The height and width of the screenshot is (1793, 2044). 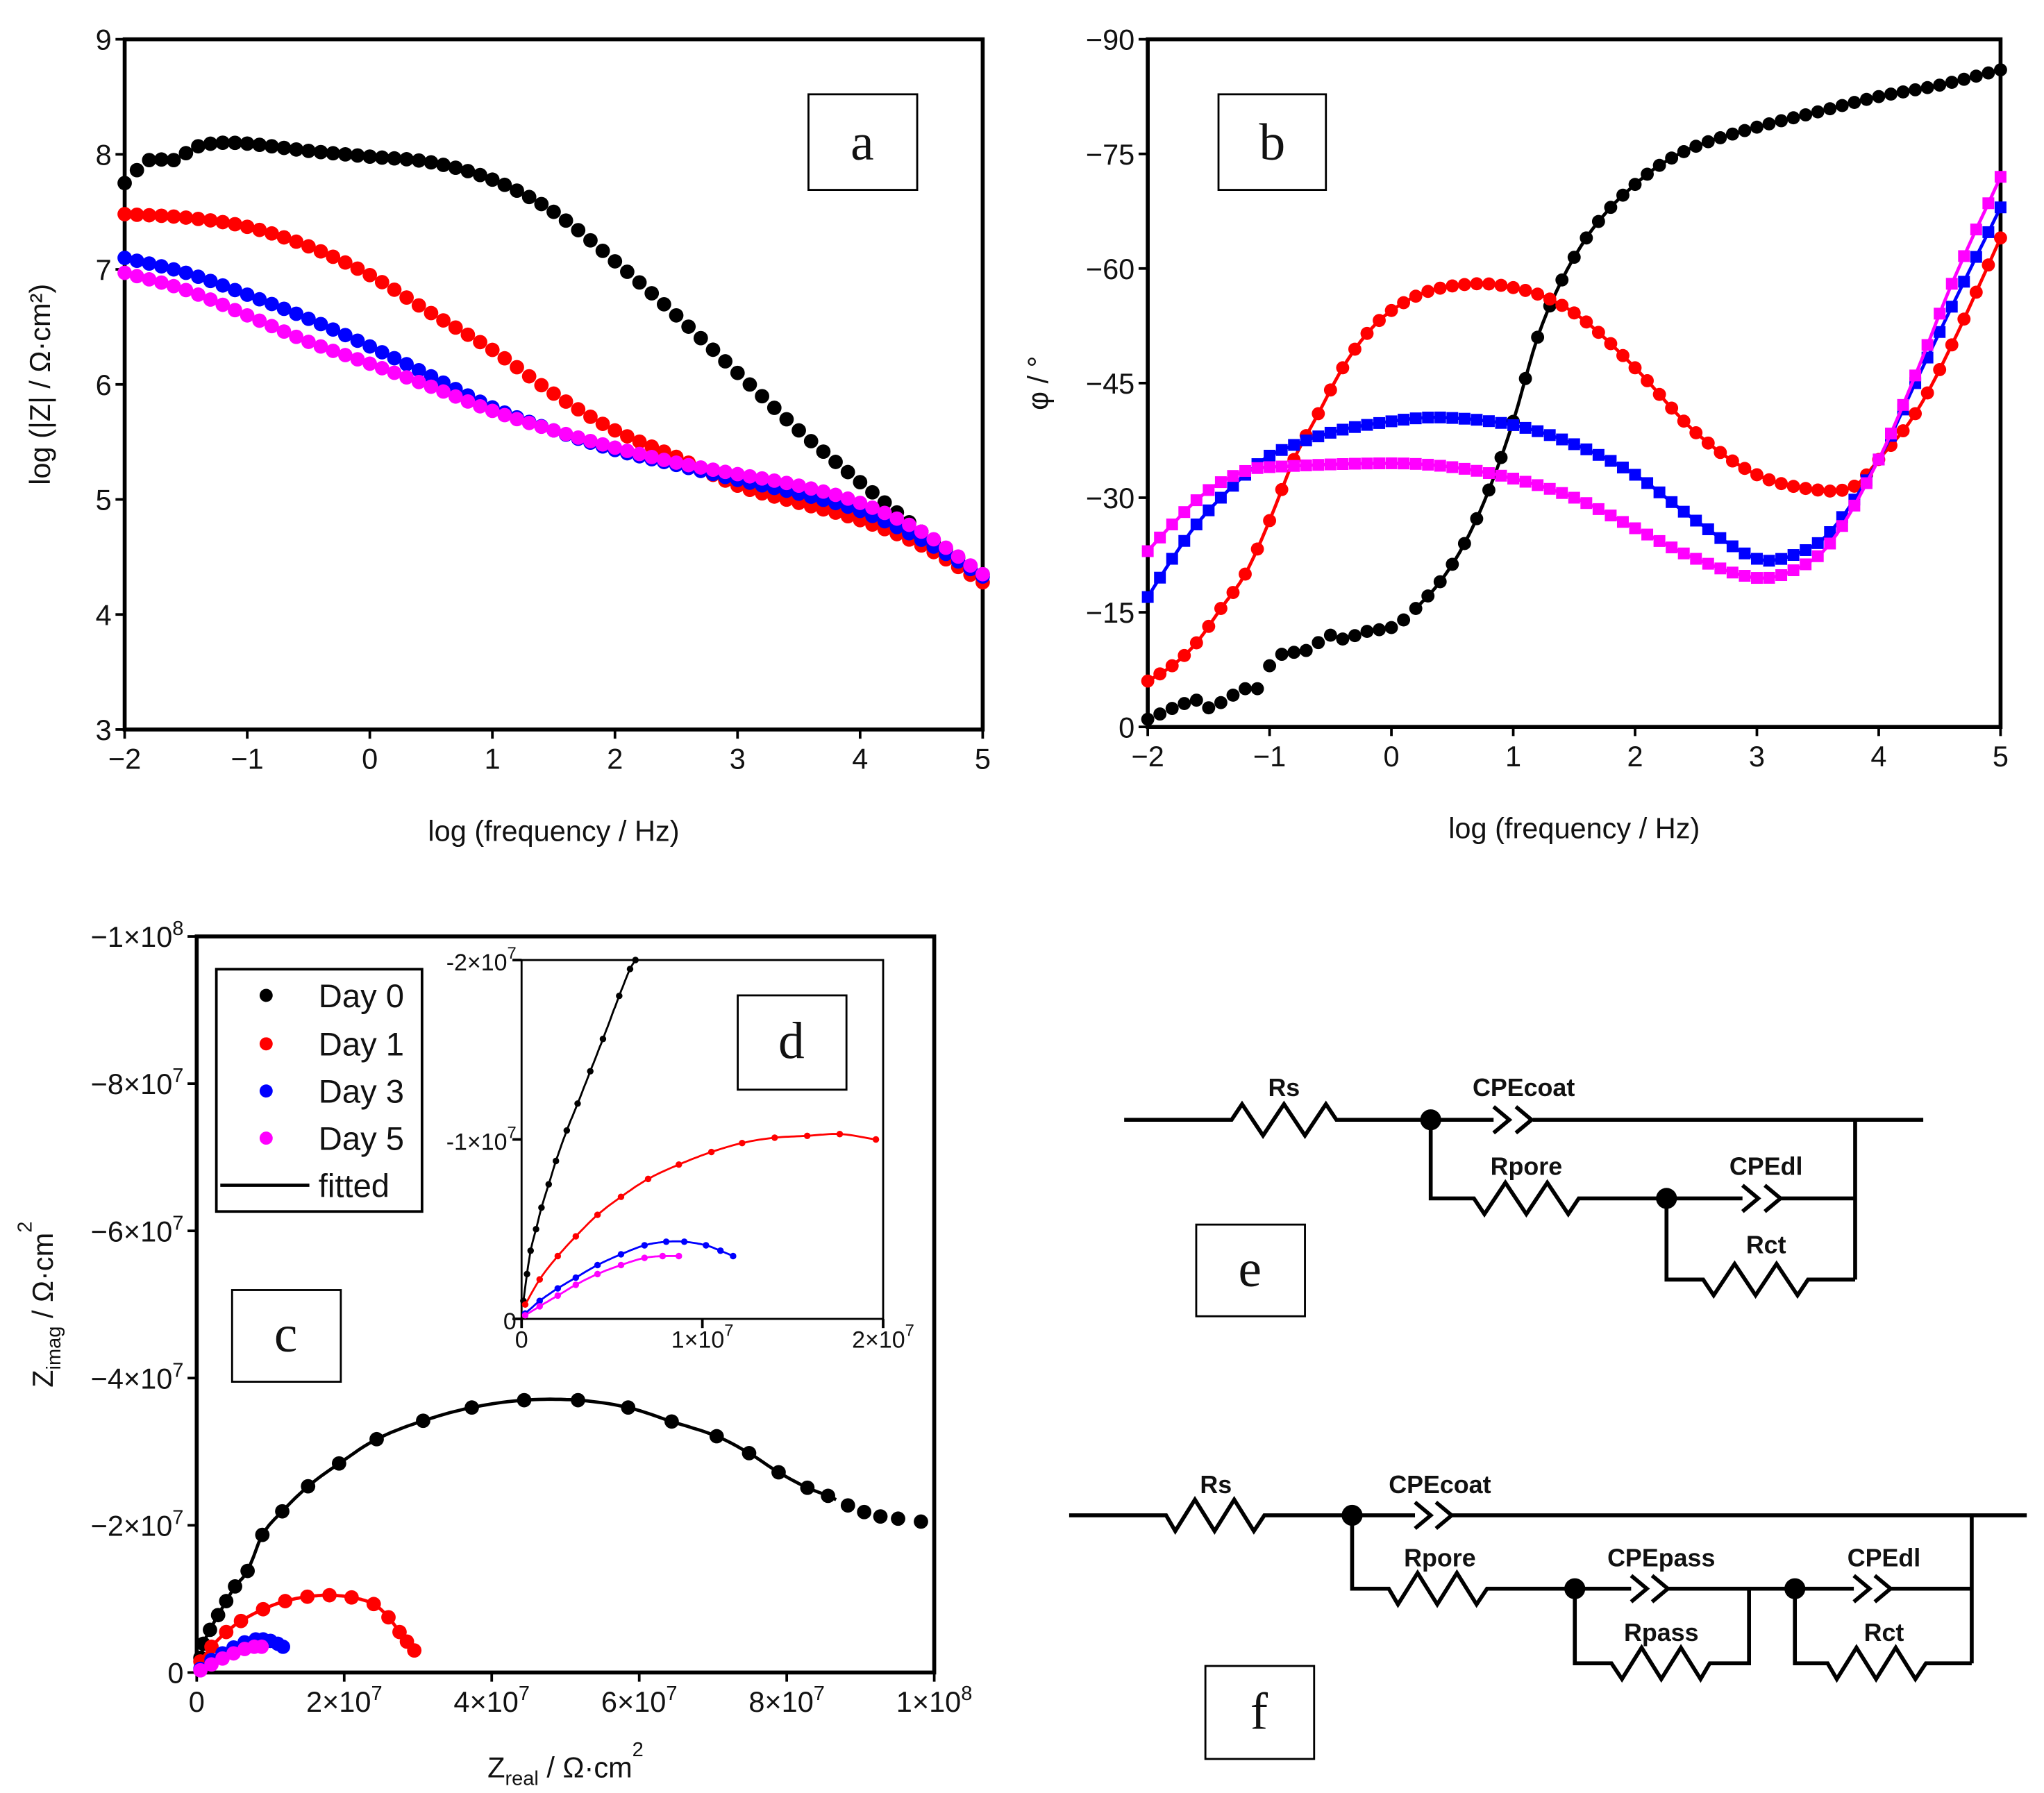 What do you see at coordinates (1272, 142) in the screenshot?
I see `panel-label-box-b` at bounding box center [1272, 142].